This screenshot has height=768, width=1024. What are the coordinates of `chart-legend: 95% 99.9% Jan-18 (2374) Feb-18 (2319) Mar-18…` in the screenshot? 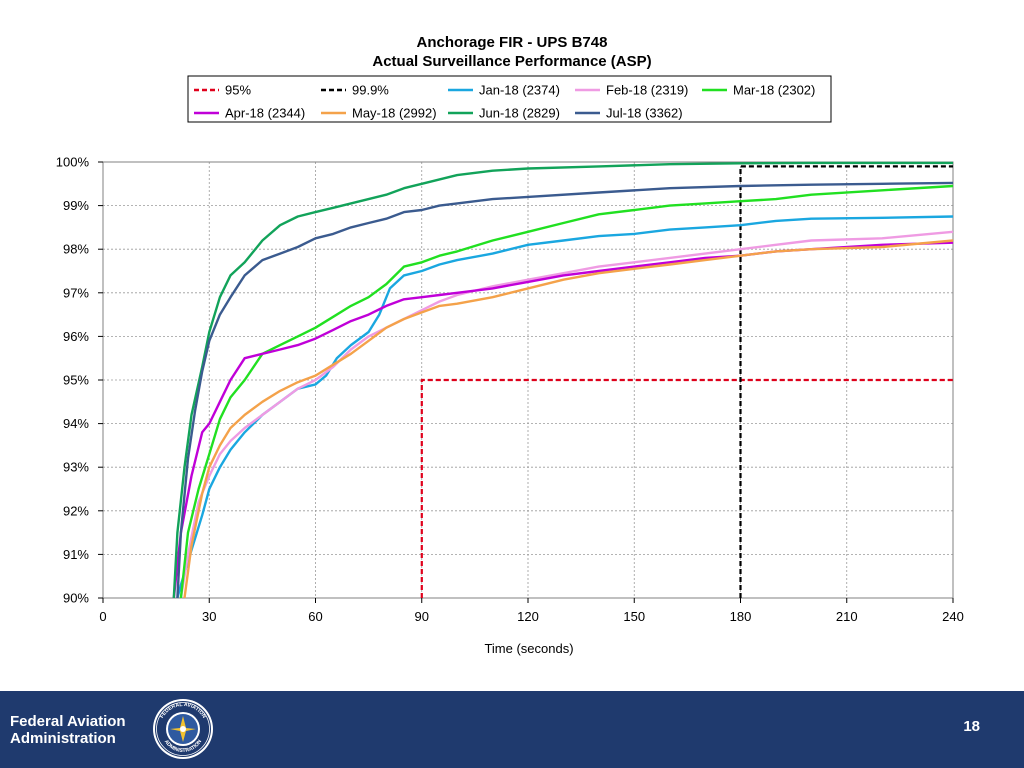 It's located at (509, 99).